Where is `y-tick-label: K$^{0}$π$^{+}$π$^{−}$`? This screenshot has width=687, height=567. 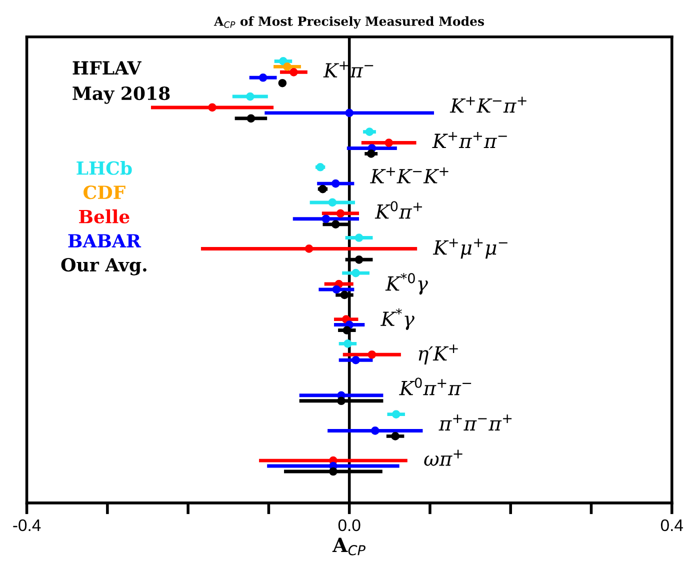
y-tick-label: K$^{0}$π$^{+}$π$^{−}$ is located at coordinates (435, 387).